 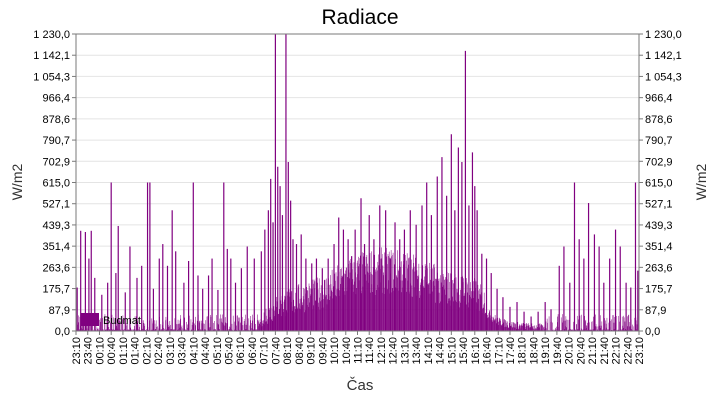 I want to click on x-axis-label: Čas, so click(x=360, y=385).